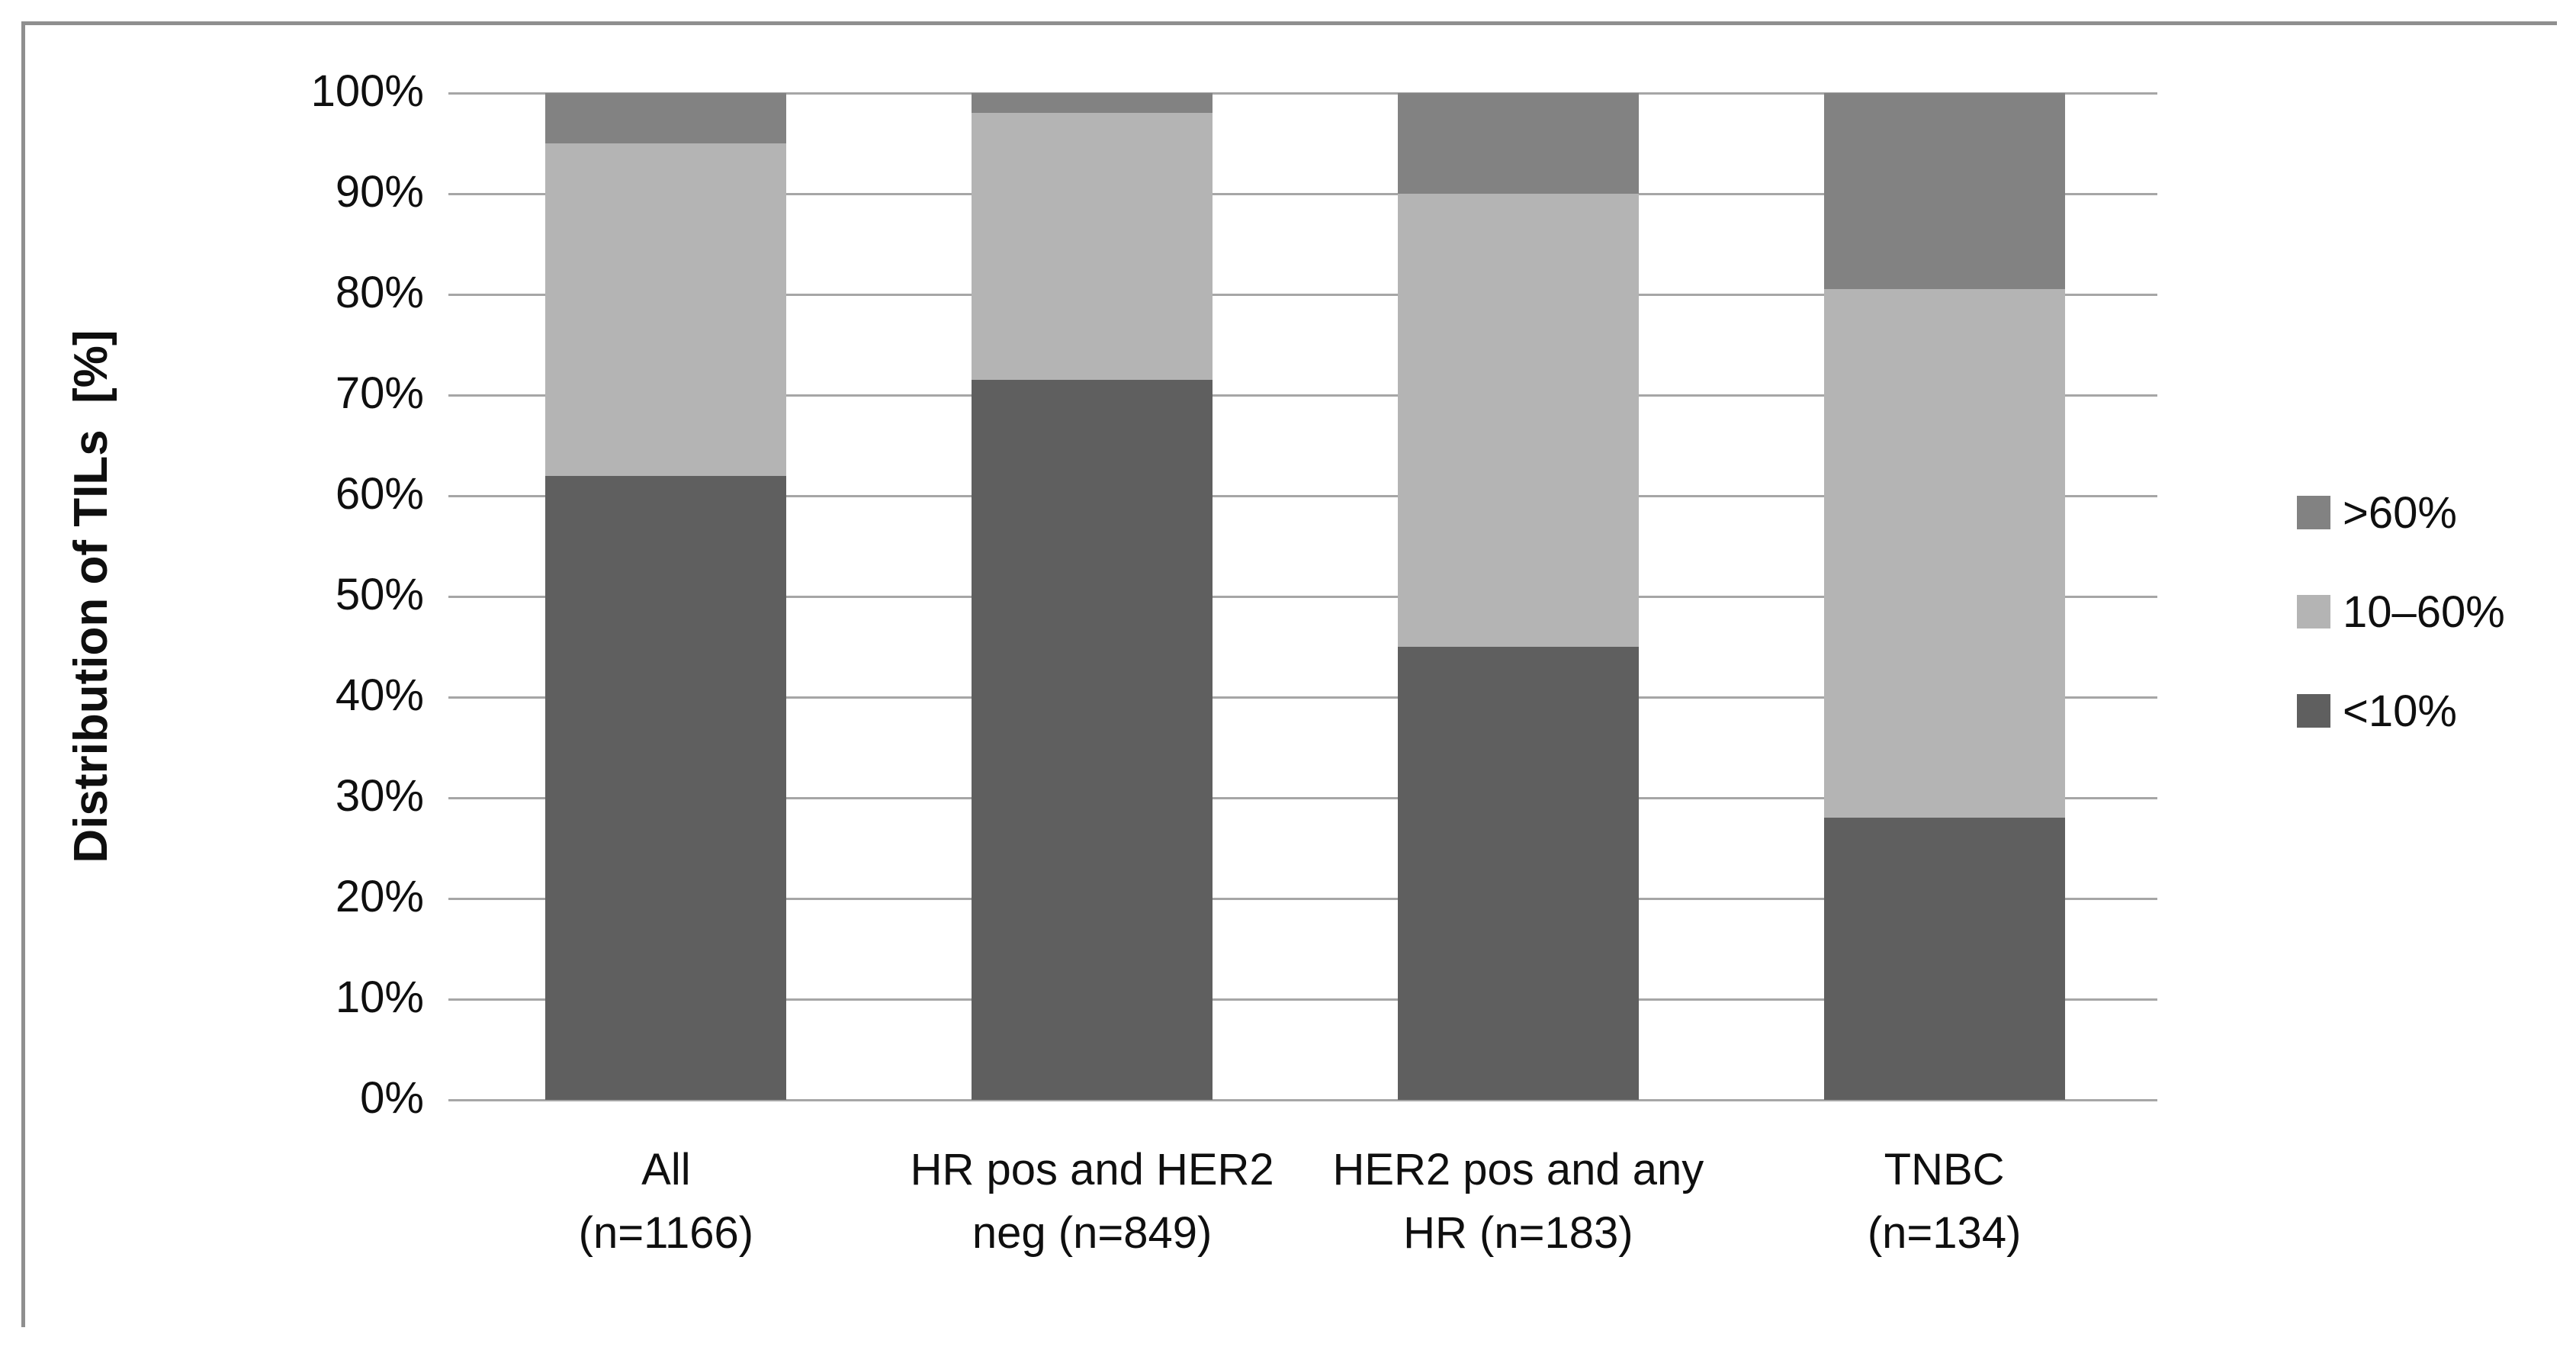  I want to click on y-axis-title: Distribution of TILs [%], so click(91, 597).